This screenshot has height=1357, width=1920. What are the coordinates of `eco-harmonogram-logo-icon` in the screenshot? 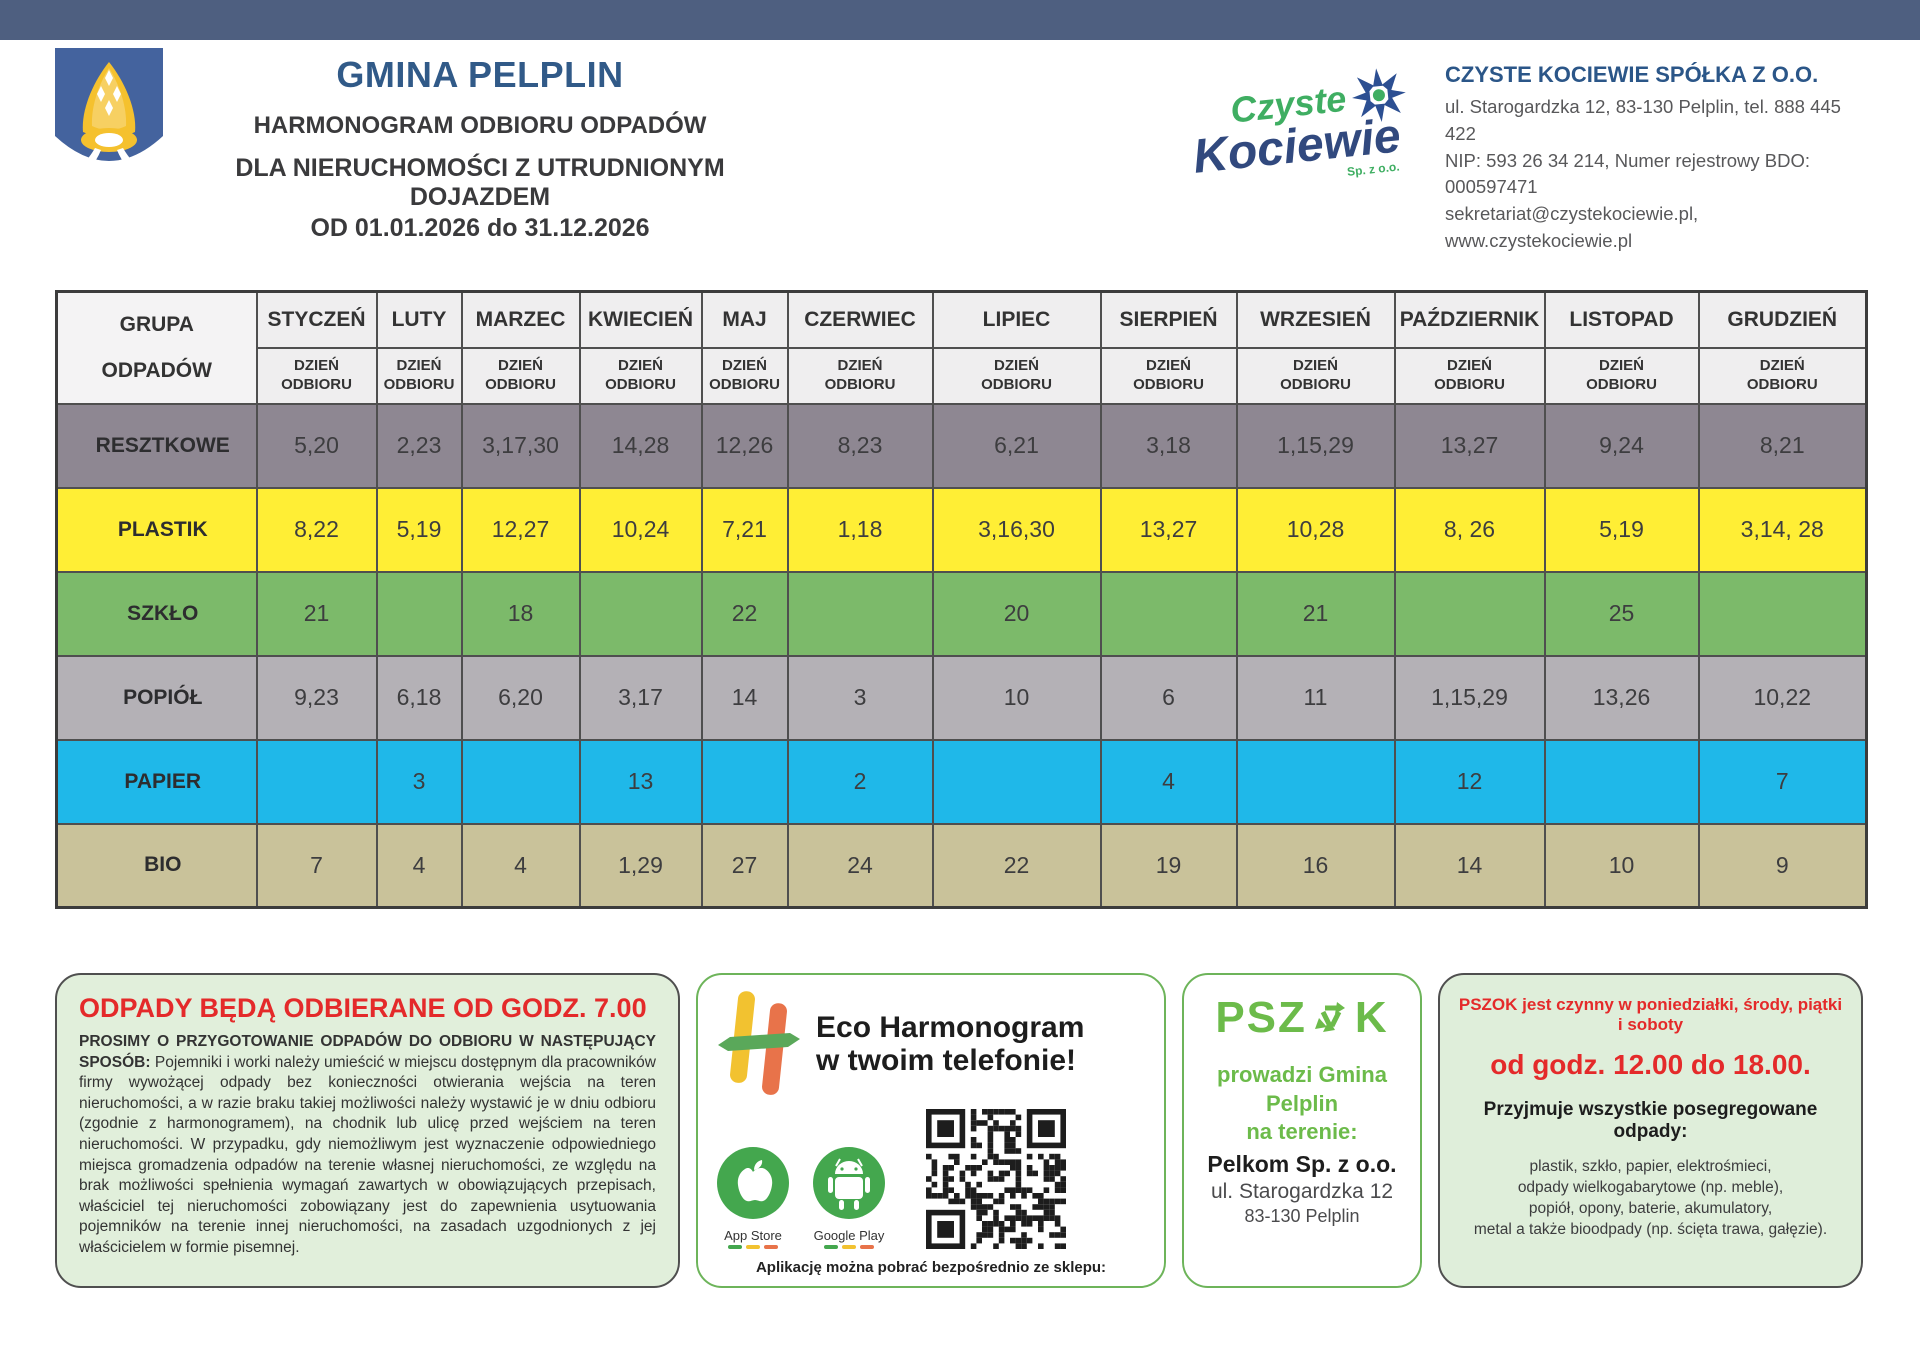 It's located at (759, 1043).